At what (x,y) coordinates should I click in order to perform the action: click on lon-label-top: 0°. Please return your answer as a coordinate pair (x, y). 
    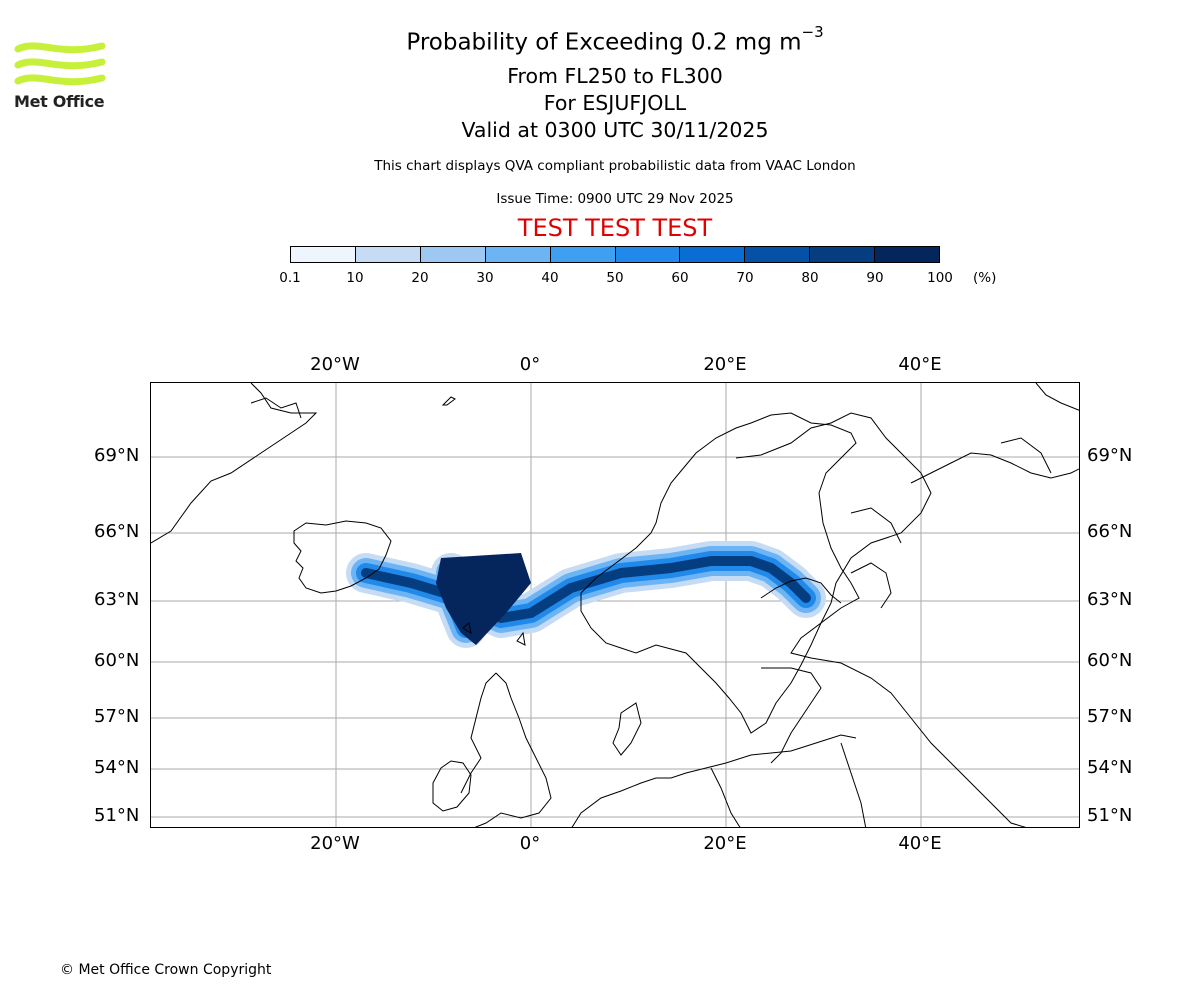
    Looking at the image, I should click on (530, 364).